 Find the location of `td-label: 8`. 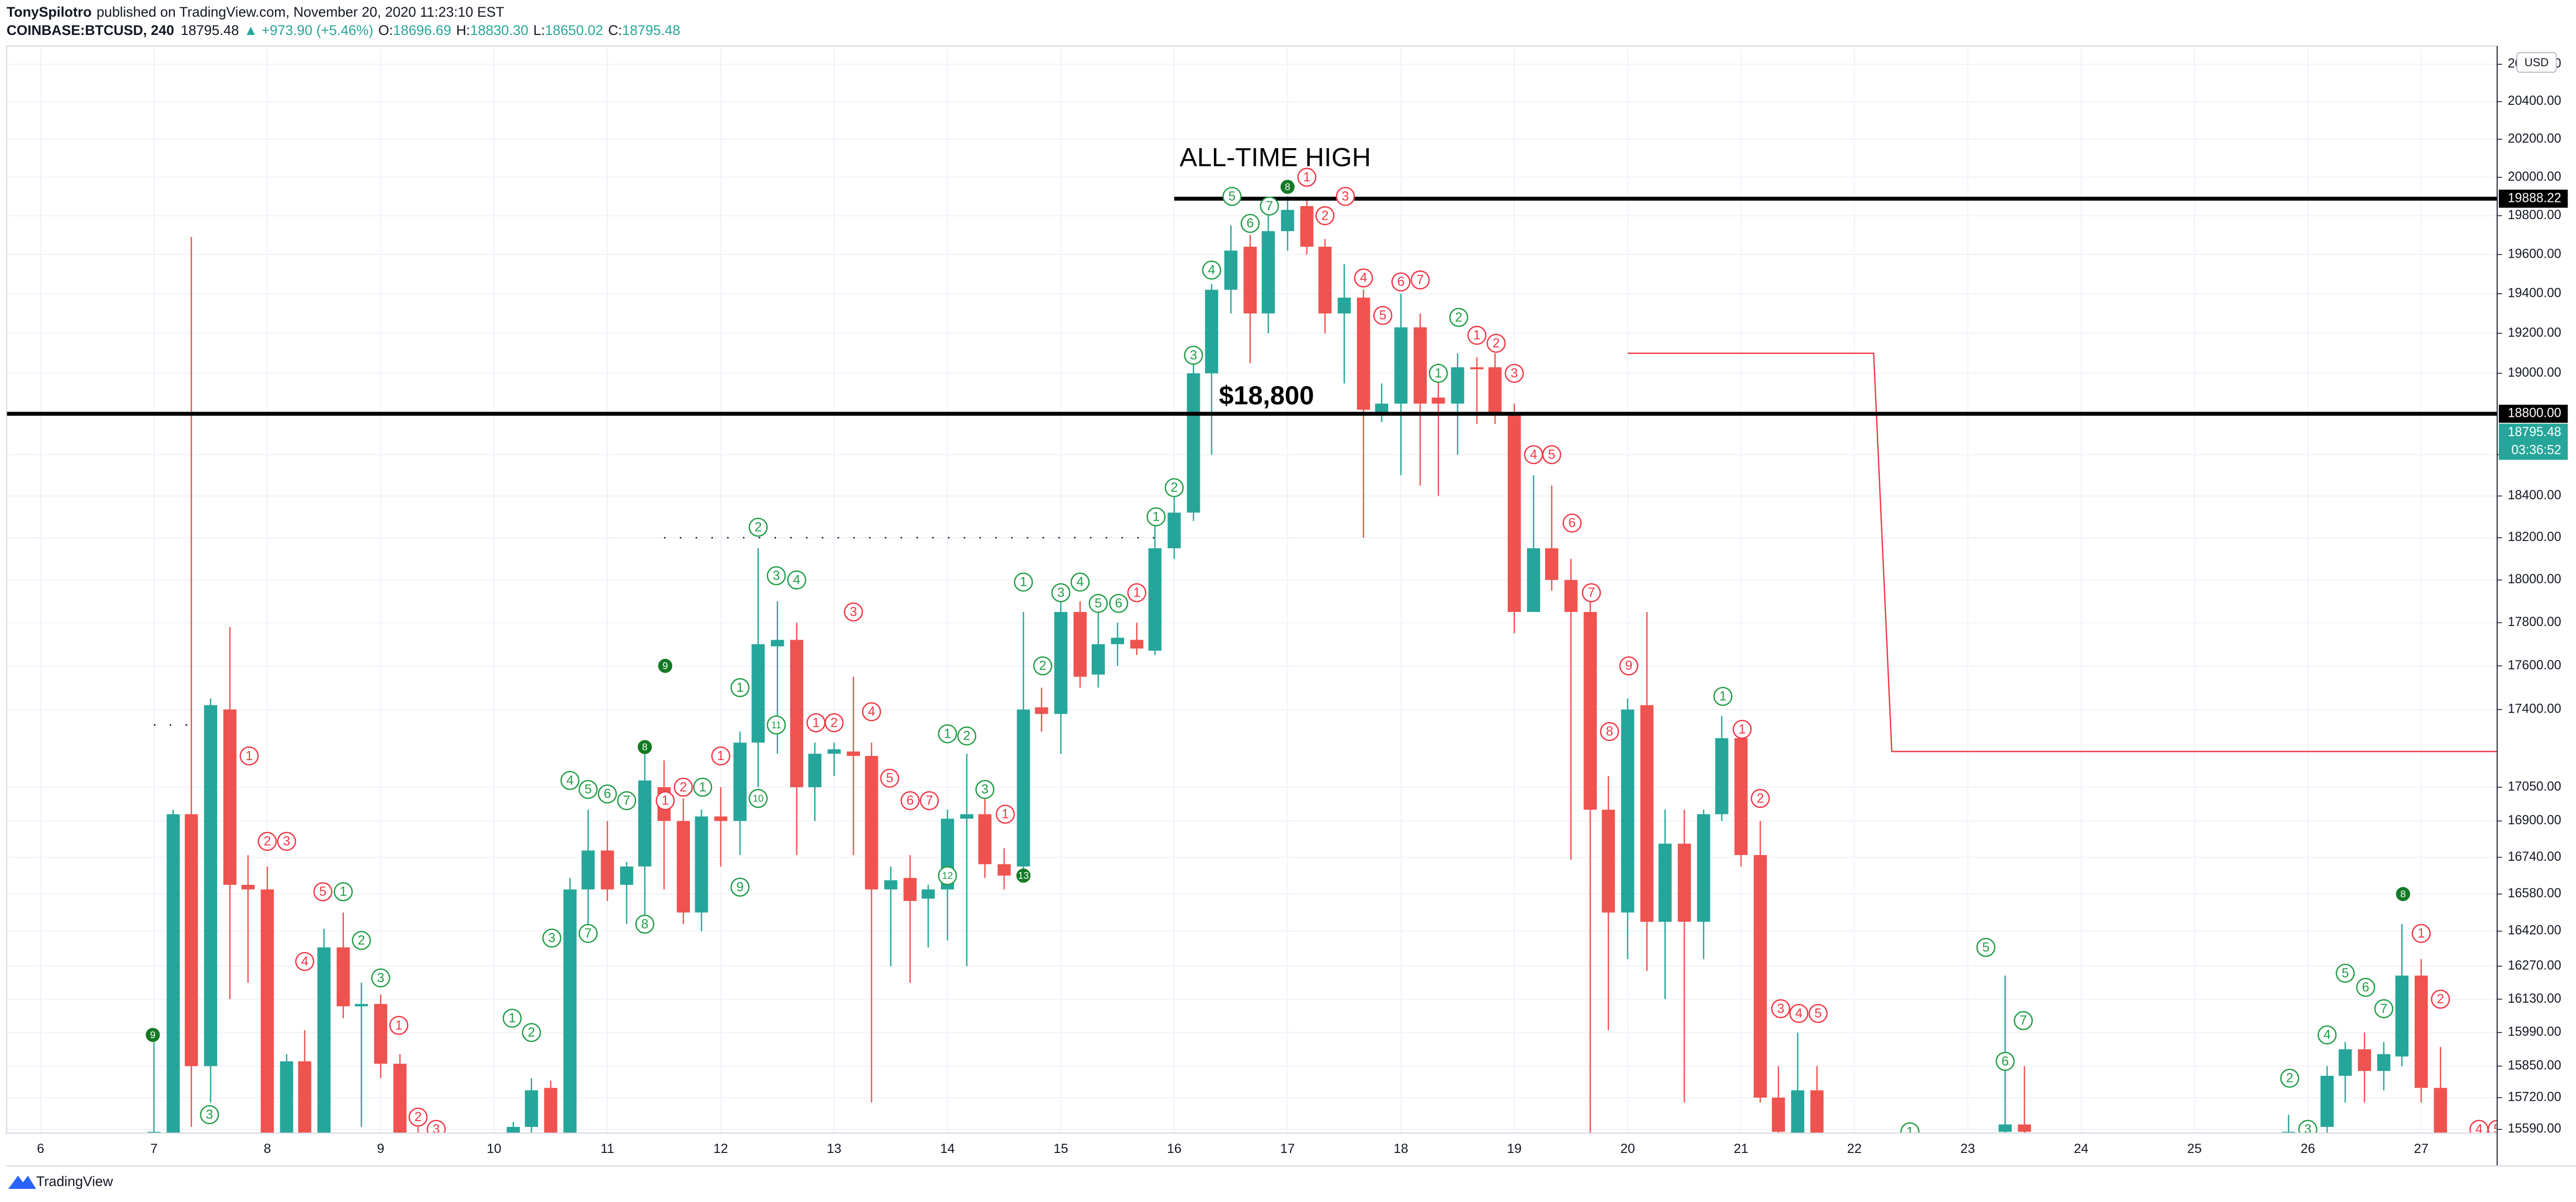

td-label: 8 is located at coordinates (1288, 187).